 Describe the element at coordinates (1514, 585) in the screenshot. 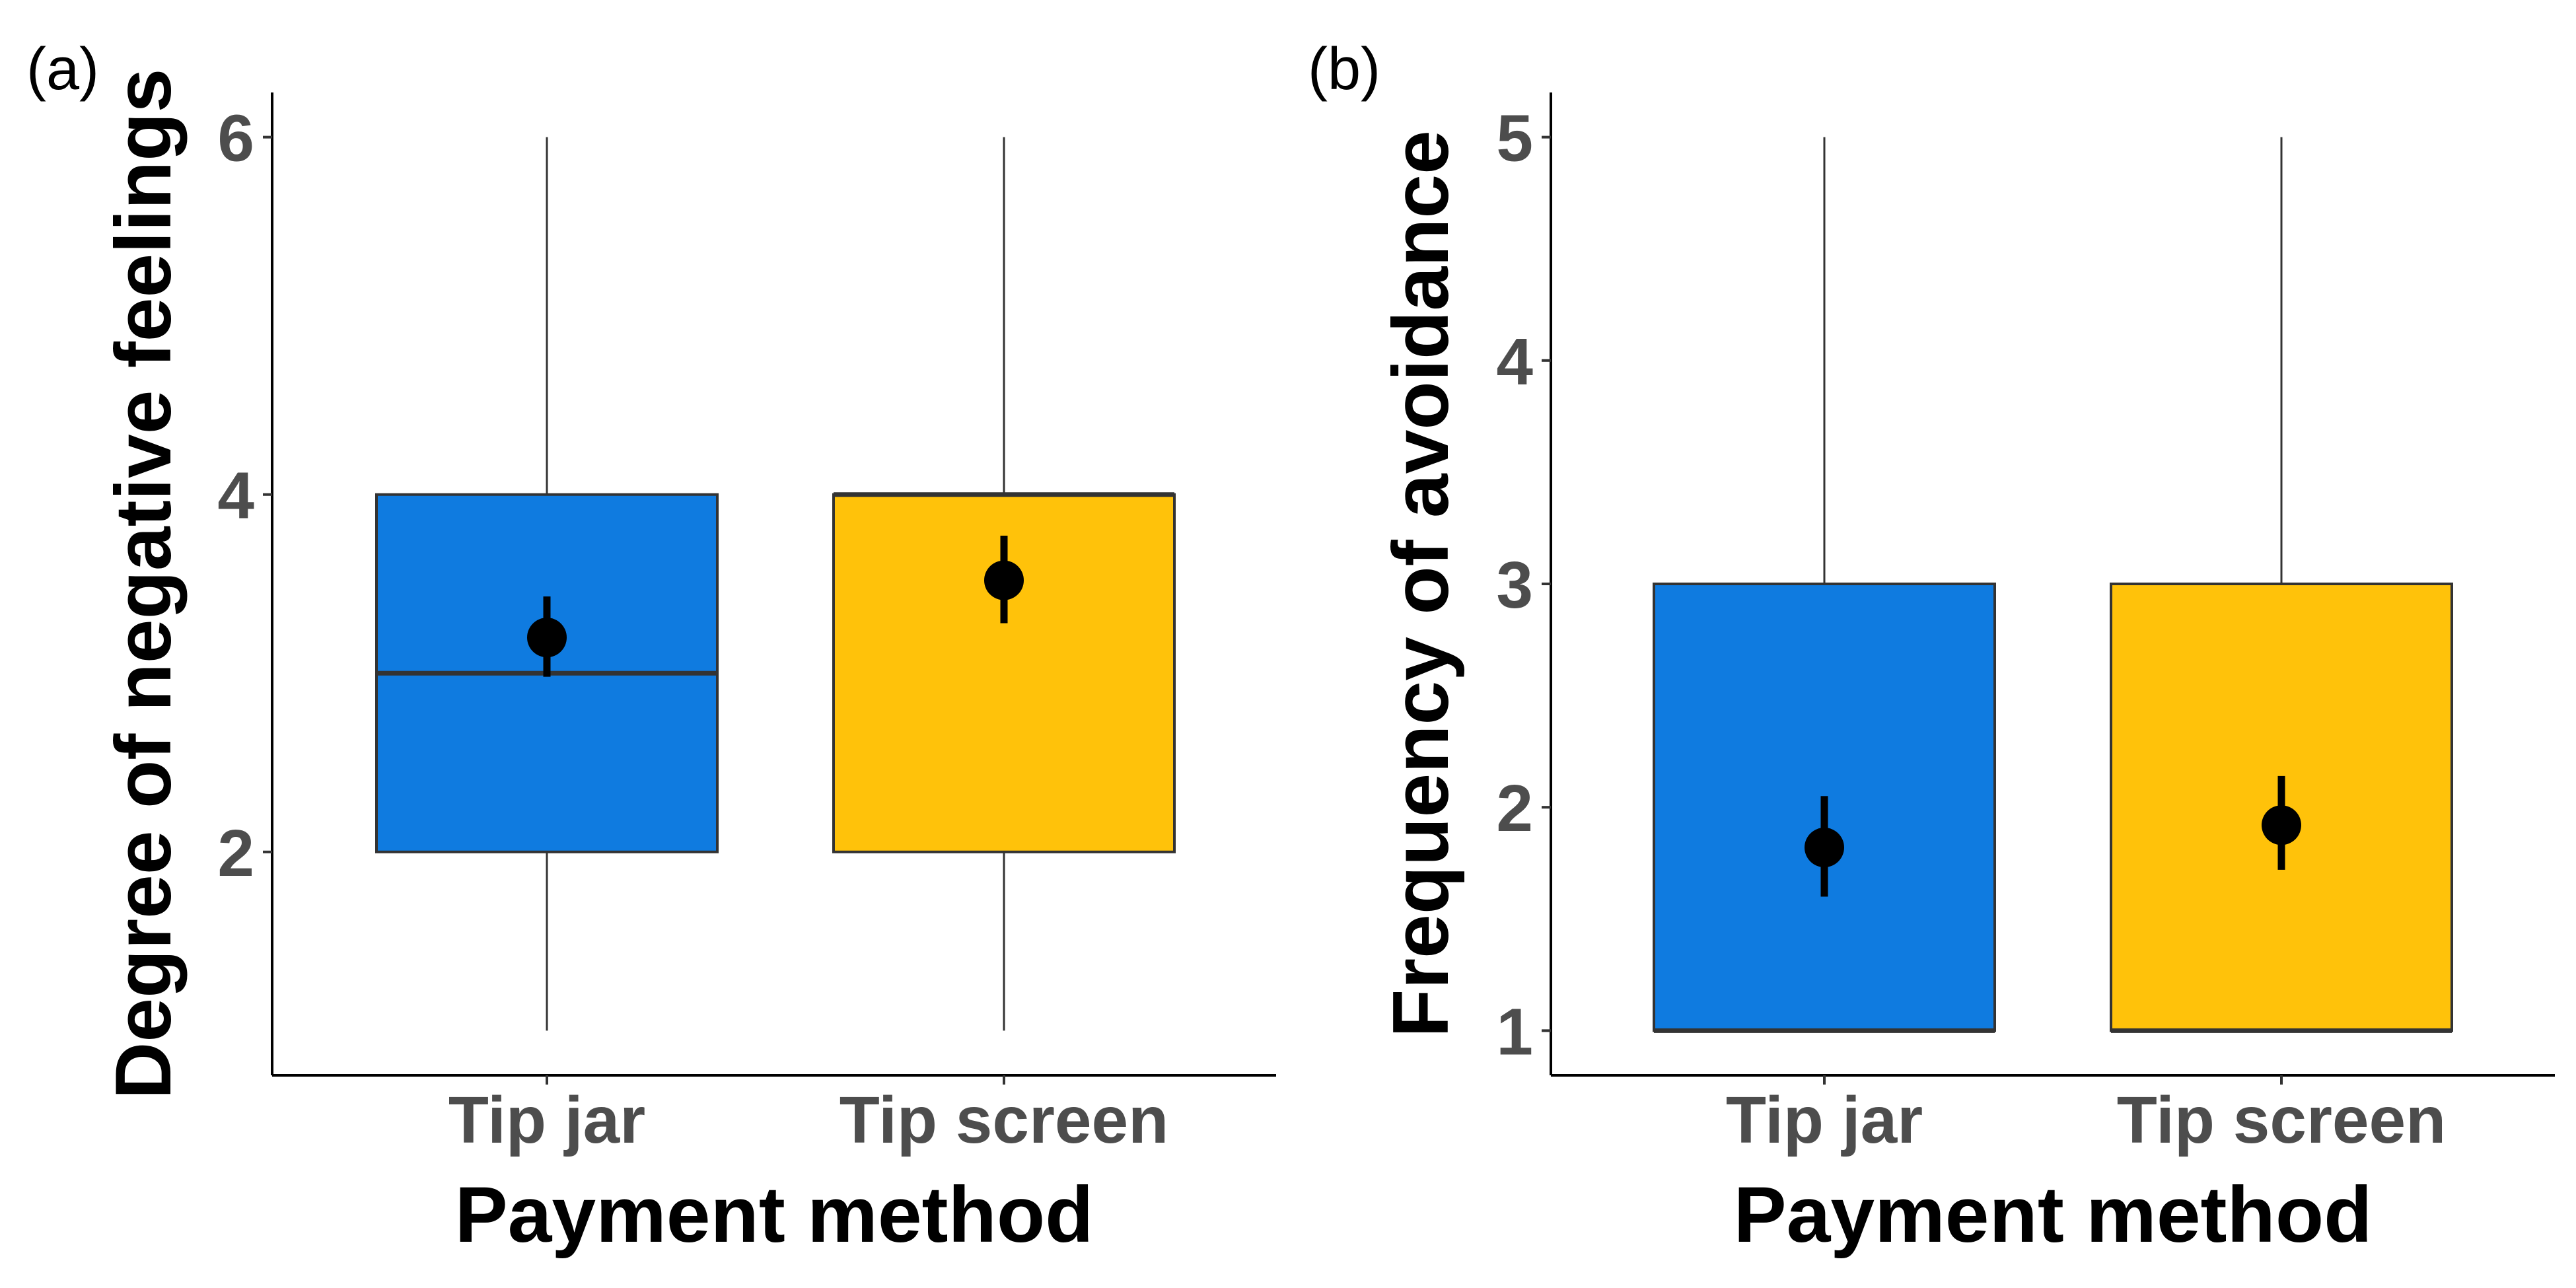

I see `y-tick-label: 3` at that location.